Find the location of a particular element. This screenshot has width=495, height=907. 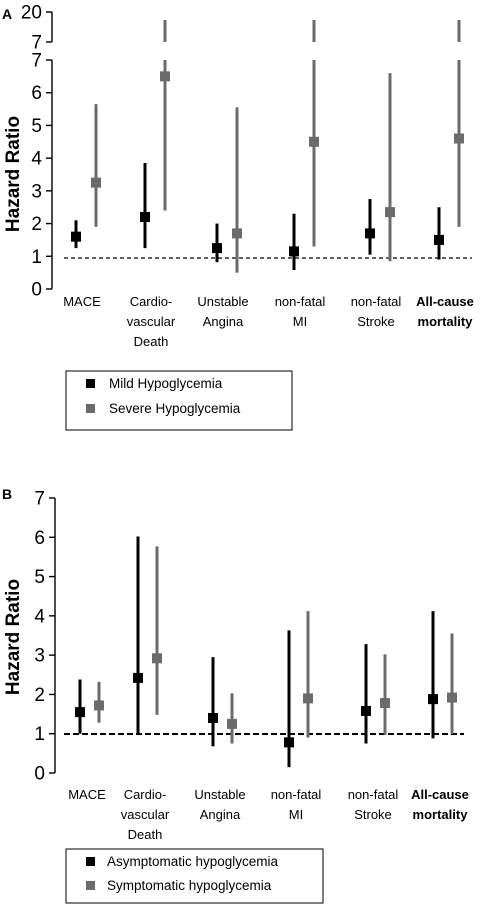

panel-b-legend-box is located at coordinates (194, 876).